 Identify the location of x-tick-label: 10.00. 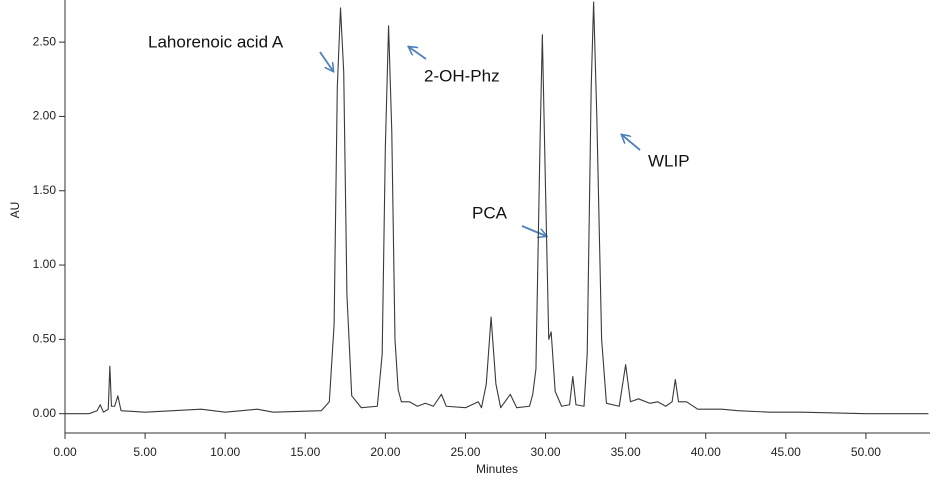
(225, 452).